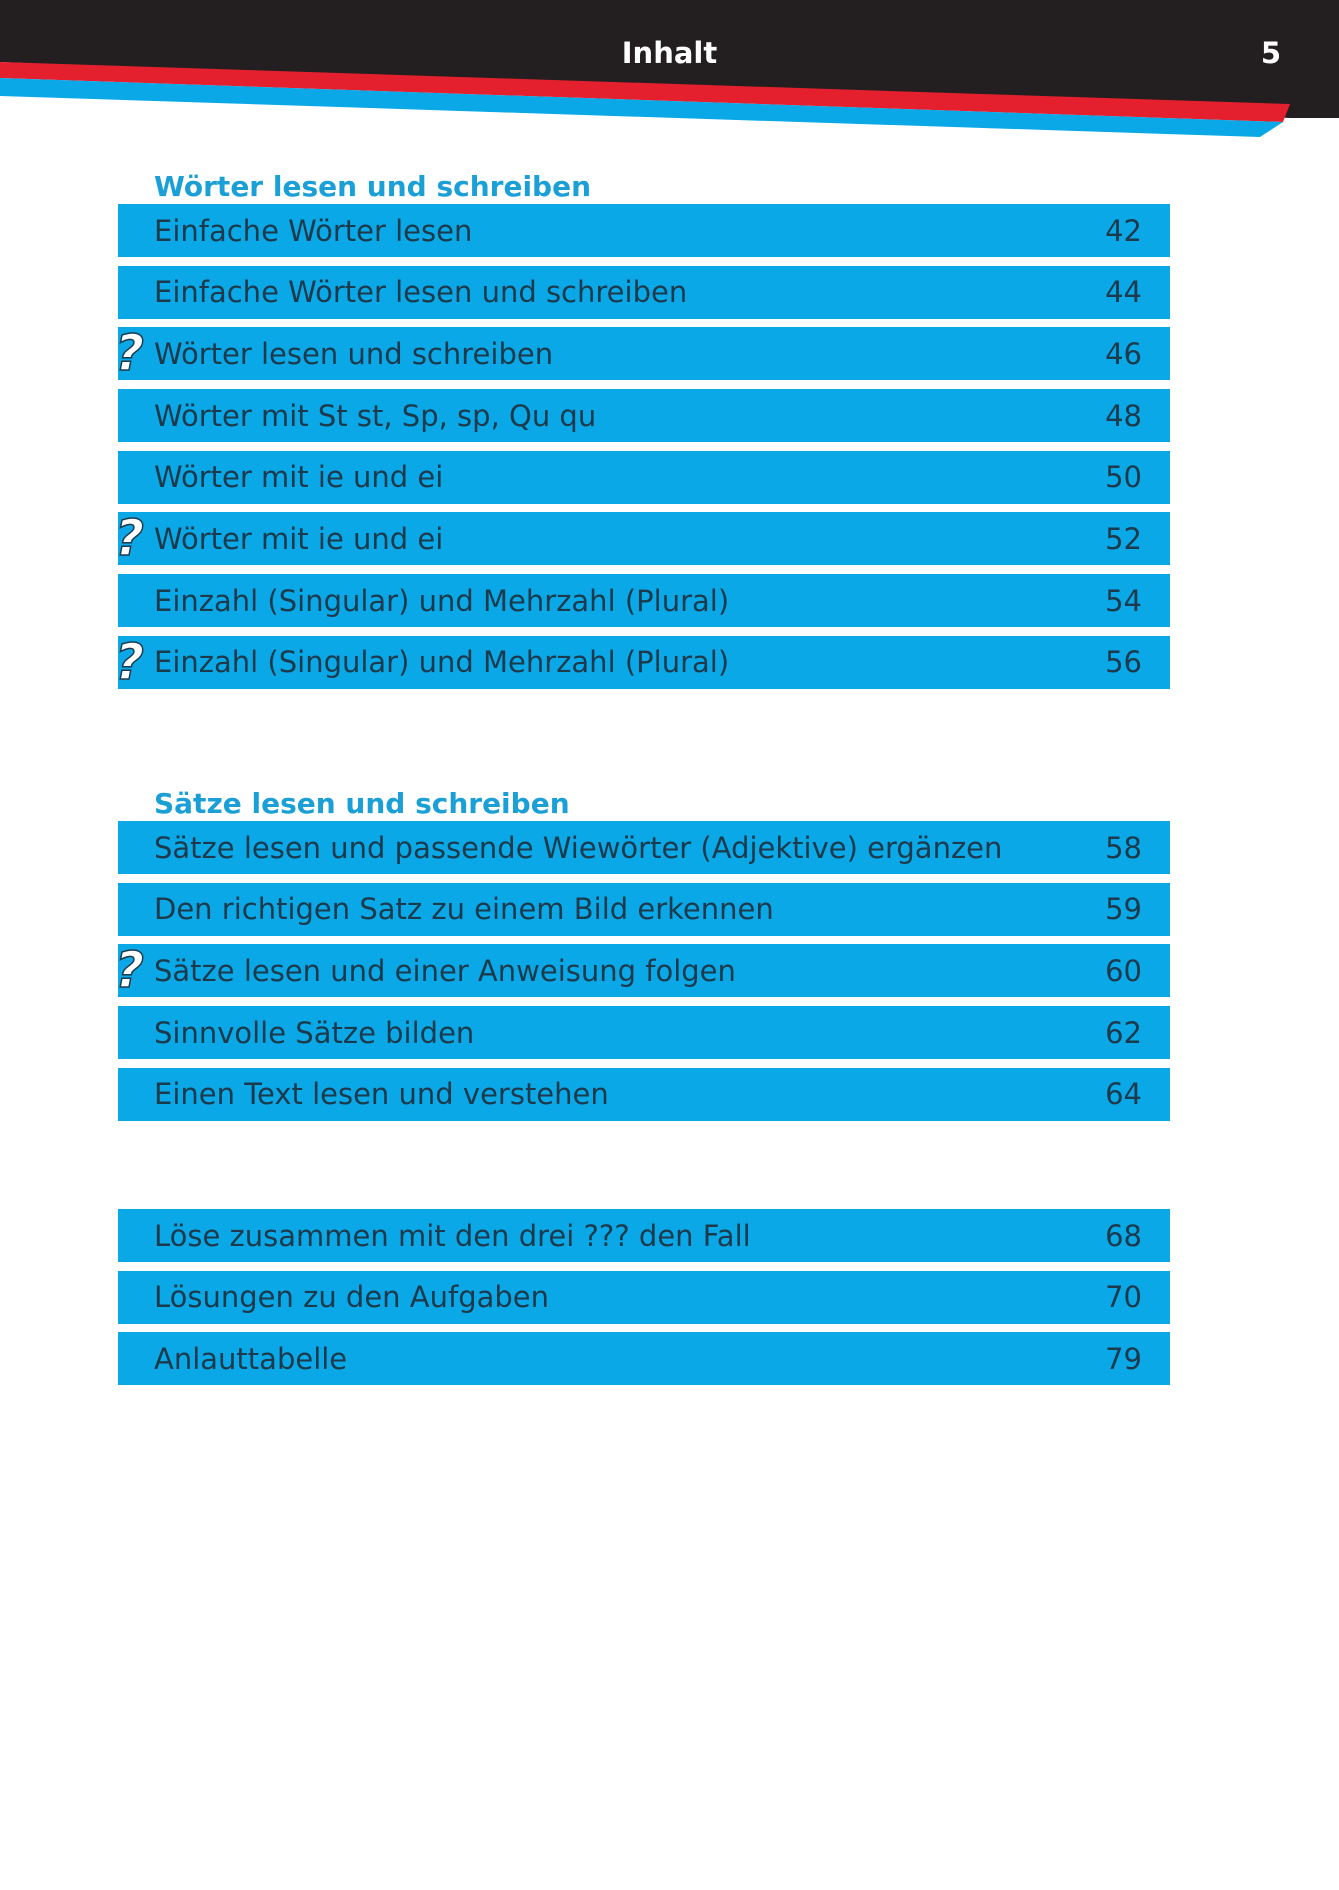 This screenshot has width=1339, height=1890. I want to click on toc-entry-page: 79, so click(1123, 1358).